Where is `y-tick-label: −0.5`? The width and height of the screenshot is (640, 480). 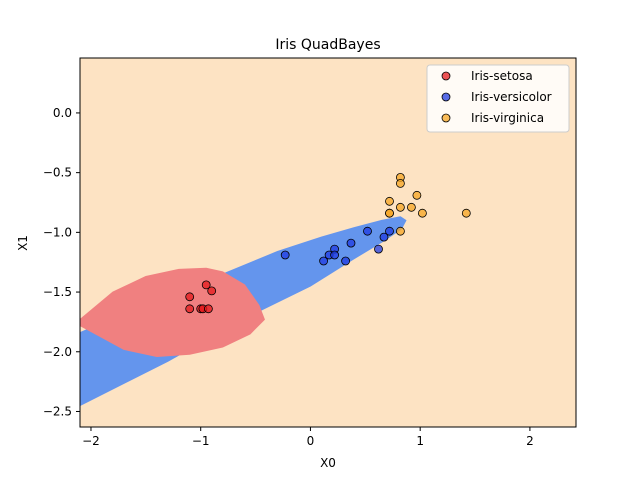
y-tick-label: −0.5 is located at coordinates (57, 173).